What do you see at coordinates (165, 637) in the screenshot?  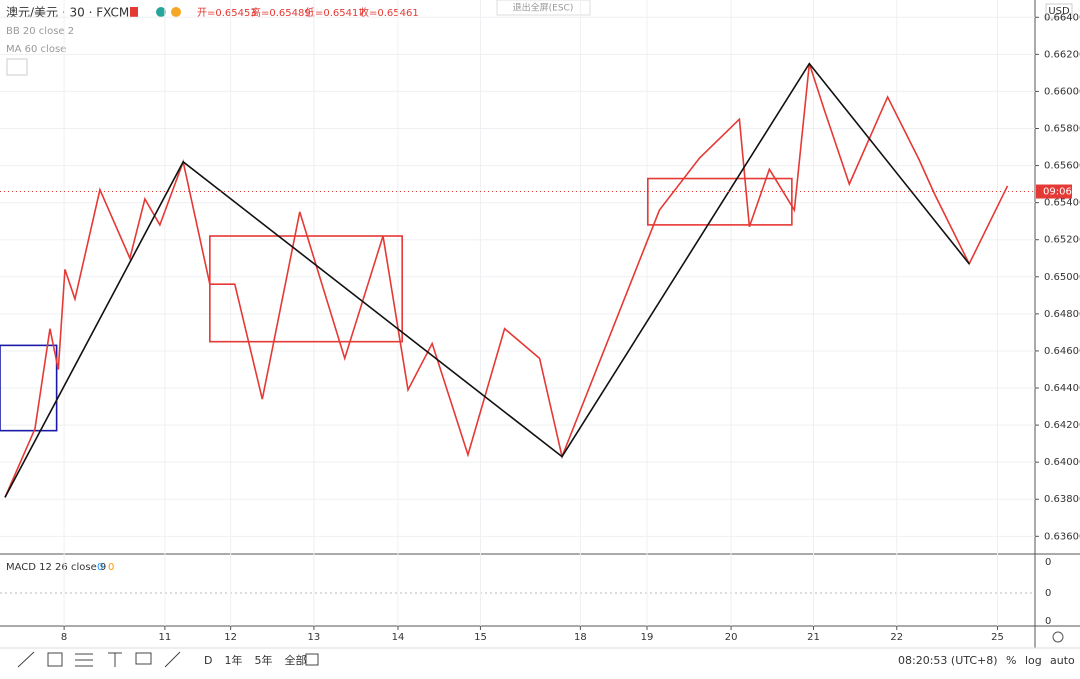 I see `x-tick-label: 11` at bounding box center [165, 637].